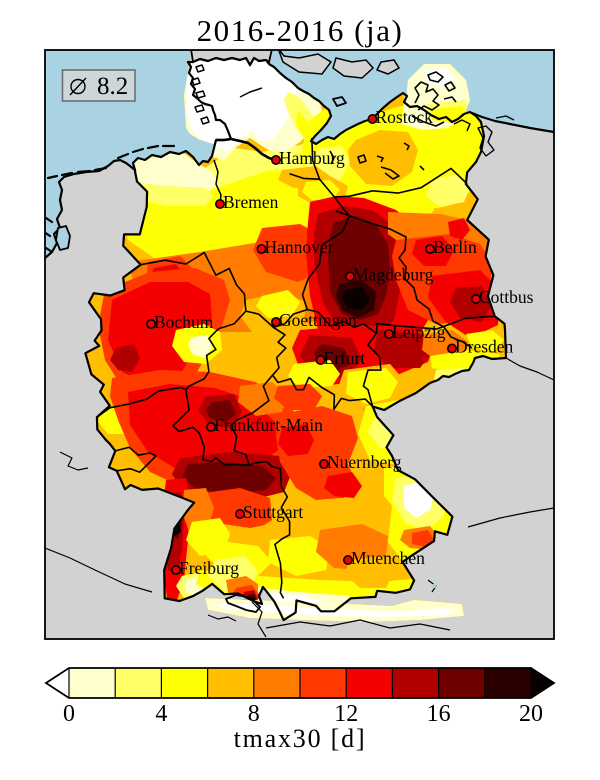 The image size is (600, 780). I want to click on svg-text: Rostock, so click(405, 117).